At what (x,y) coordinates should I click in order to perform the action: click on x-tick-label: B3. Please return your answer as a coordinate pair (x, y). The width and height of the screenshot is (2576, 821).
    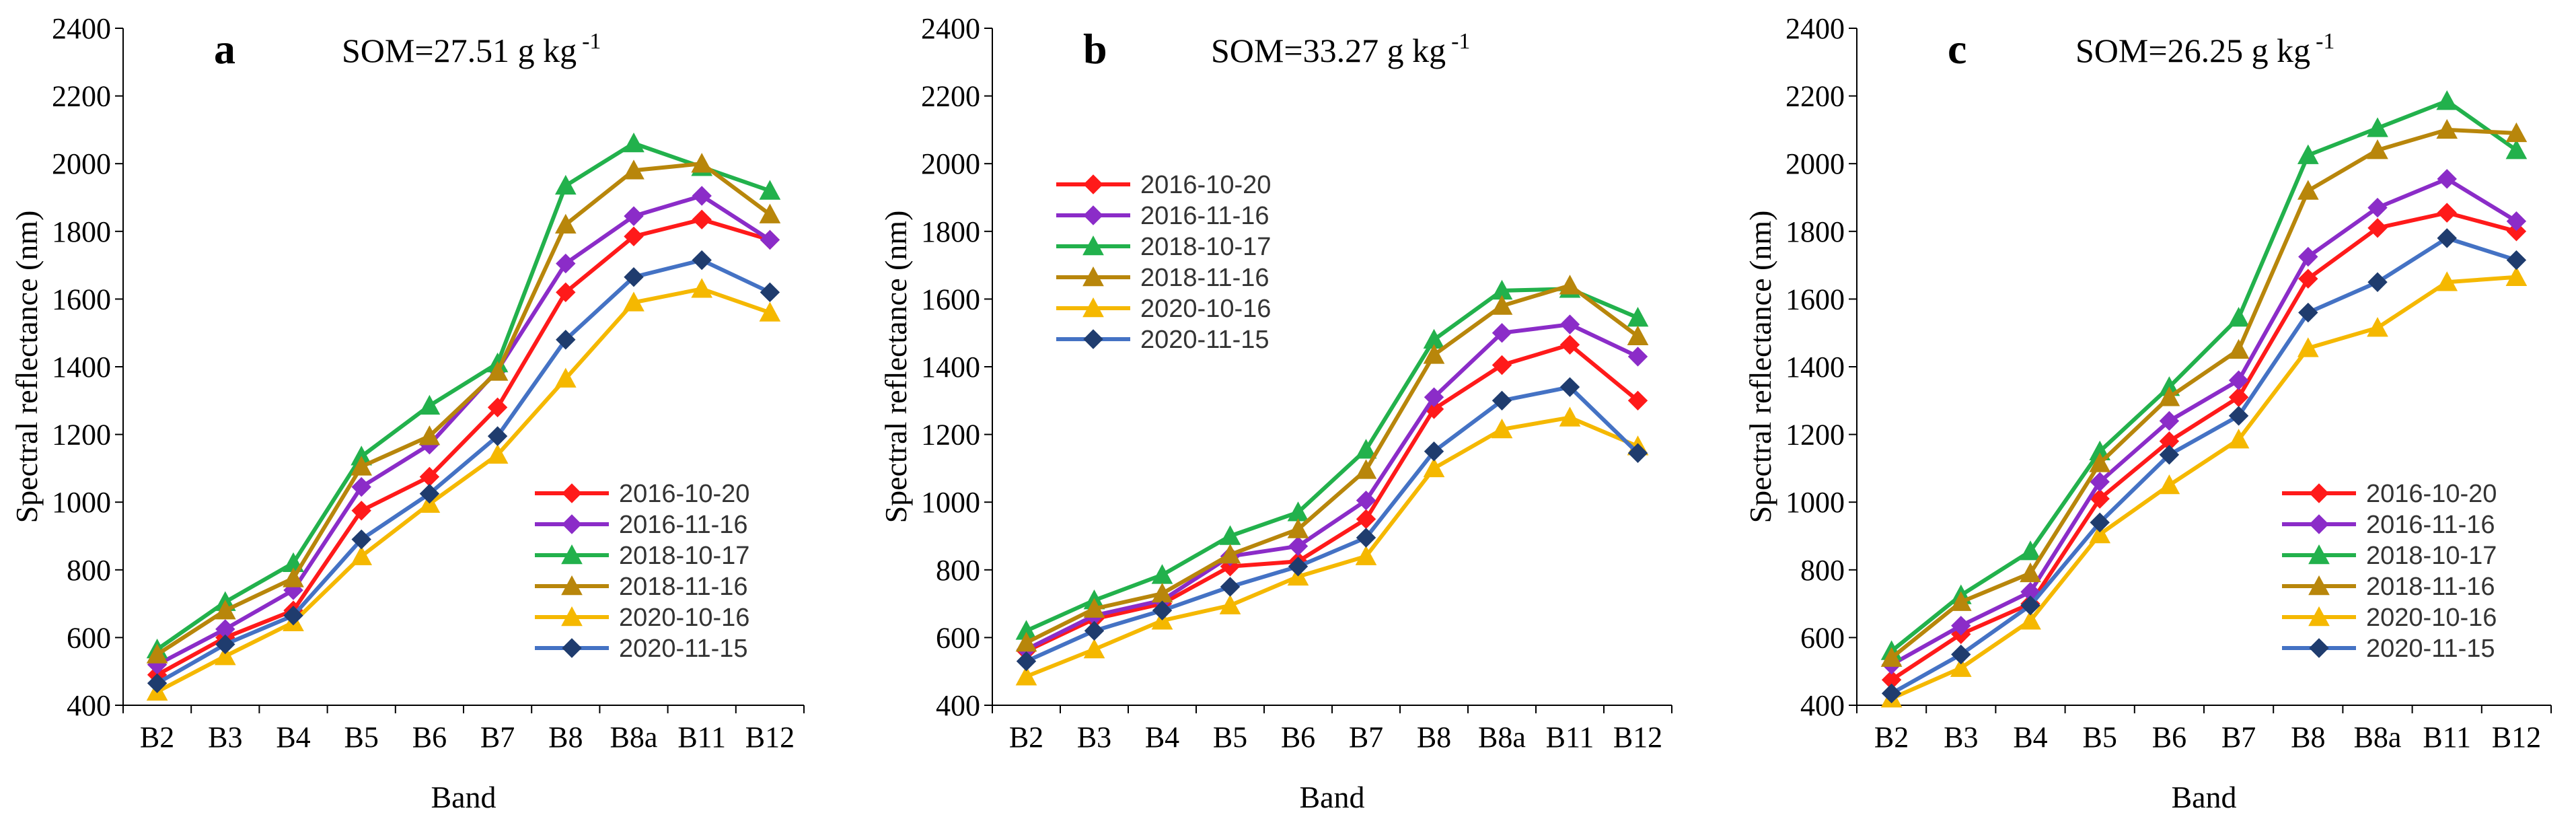
    Looking at the image, I should click on (1094, 737).